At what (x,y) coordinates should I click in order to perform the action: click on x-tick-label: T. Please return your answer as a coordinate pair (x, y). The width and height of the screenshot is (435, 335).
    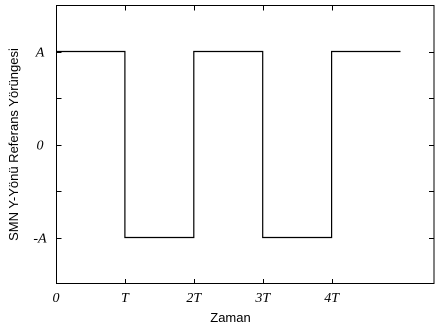
    Looking at the image, I should click on (125, 298).